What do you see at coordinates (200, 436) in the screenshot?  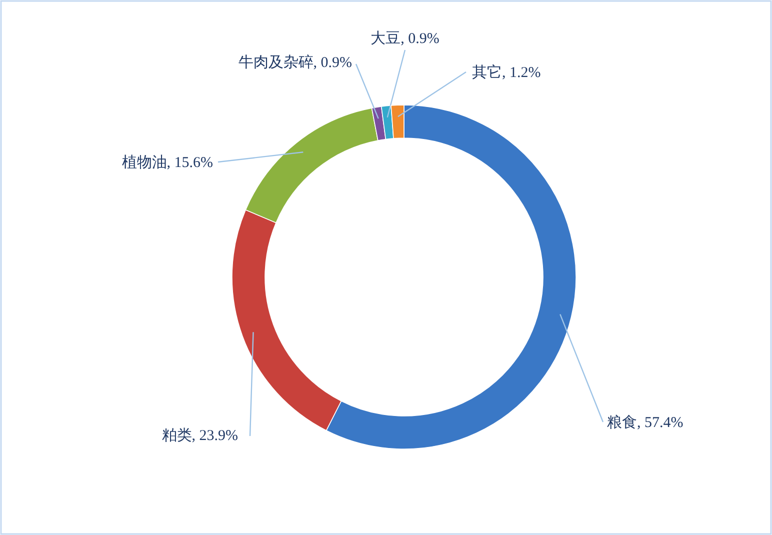 I see `slice-label: 粕类, 23.9%` at bounding box center [200, 436].